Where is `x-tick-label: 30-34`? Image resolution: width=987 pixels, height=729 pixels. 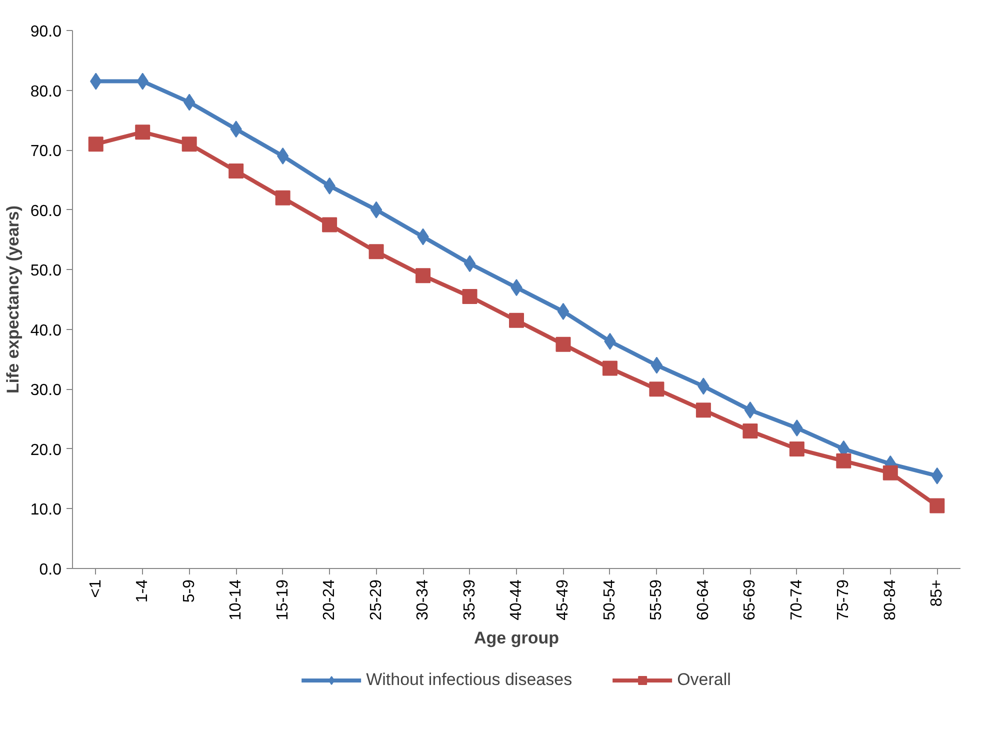
x-tick-label: 30-34 is located at coordinates (423, 599).